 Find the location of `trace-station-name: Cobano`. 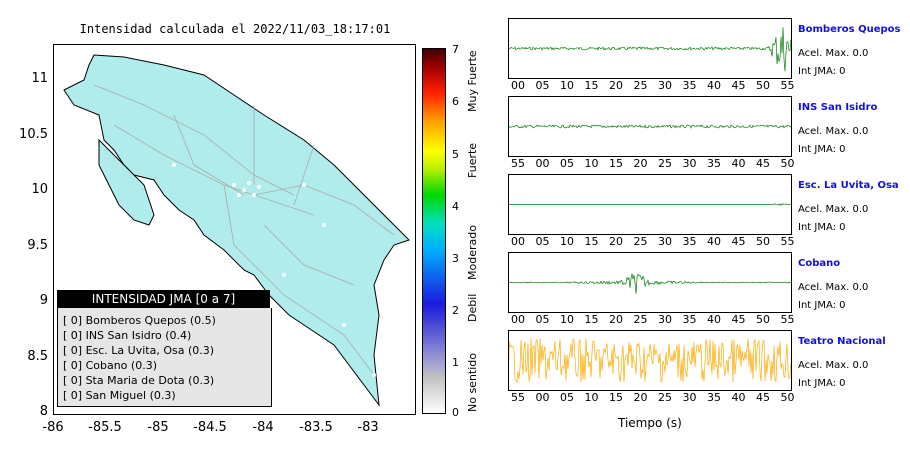

trace-station-name: Cobano is located at coordinates (819, 263).